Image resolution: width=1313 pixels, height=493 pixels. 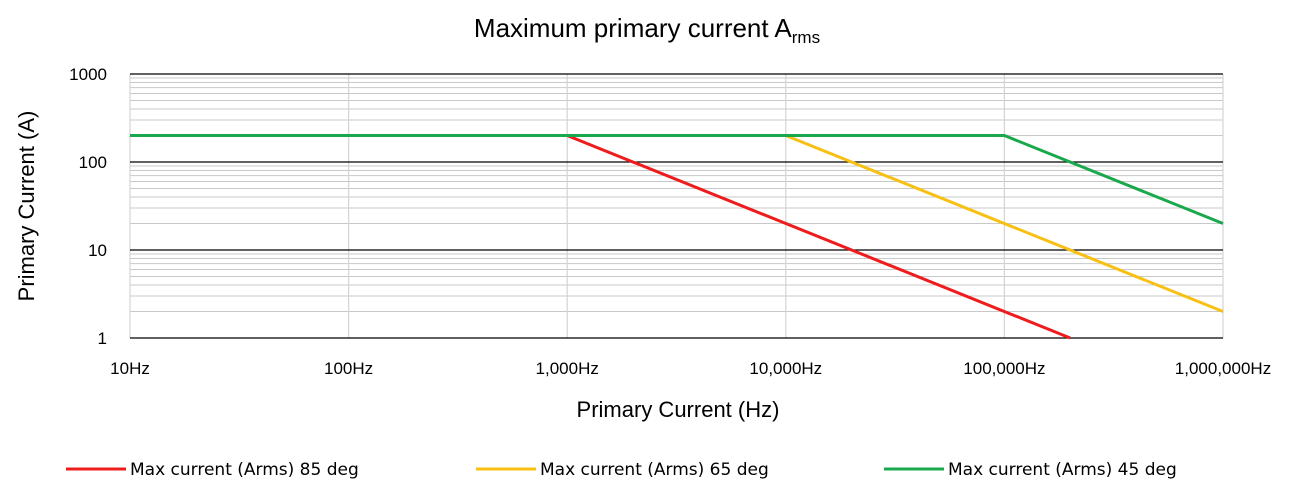 What do you see at coordinates (88, 206) in the screenshot?
I see `y-tick-labels: 1 10 100 1000` at bounding box center [88, 206].